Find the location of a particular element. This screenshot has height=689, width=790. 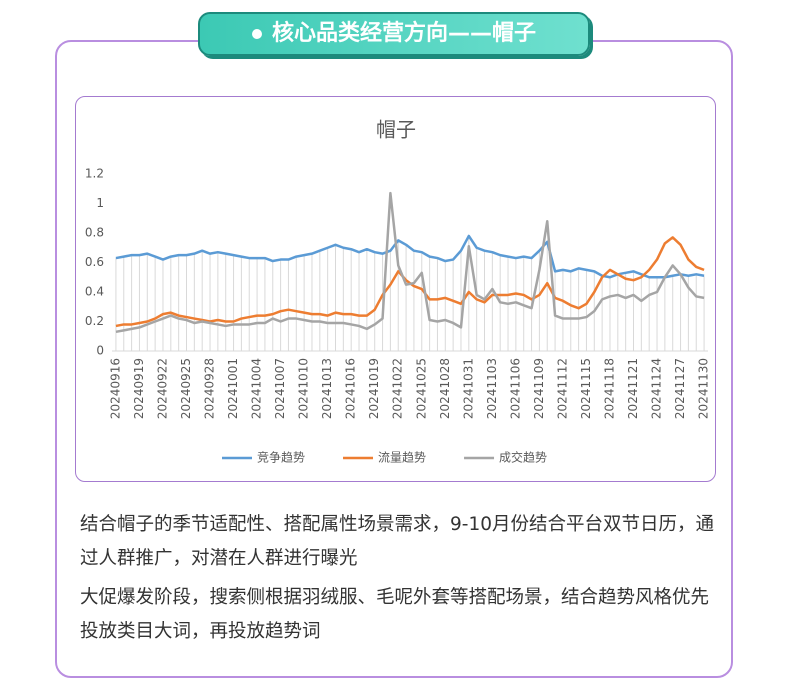

y-tick-label: 0.8 is located at coordinates (94, 233).